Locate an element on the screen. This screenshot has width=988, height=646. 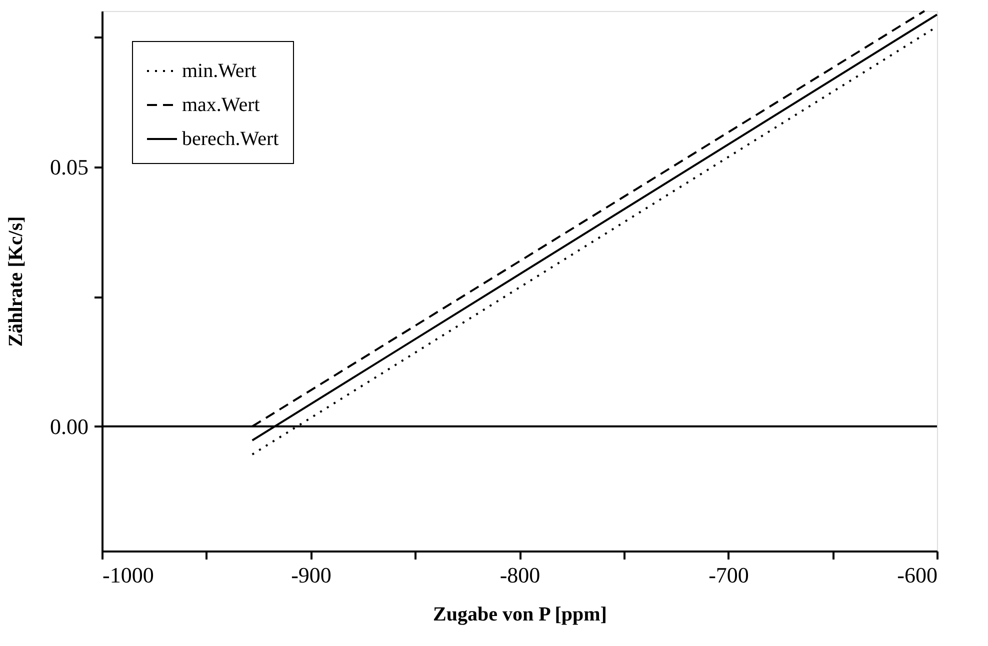
x-tick-label: -600 is located at coordinates (917, 575).